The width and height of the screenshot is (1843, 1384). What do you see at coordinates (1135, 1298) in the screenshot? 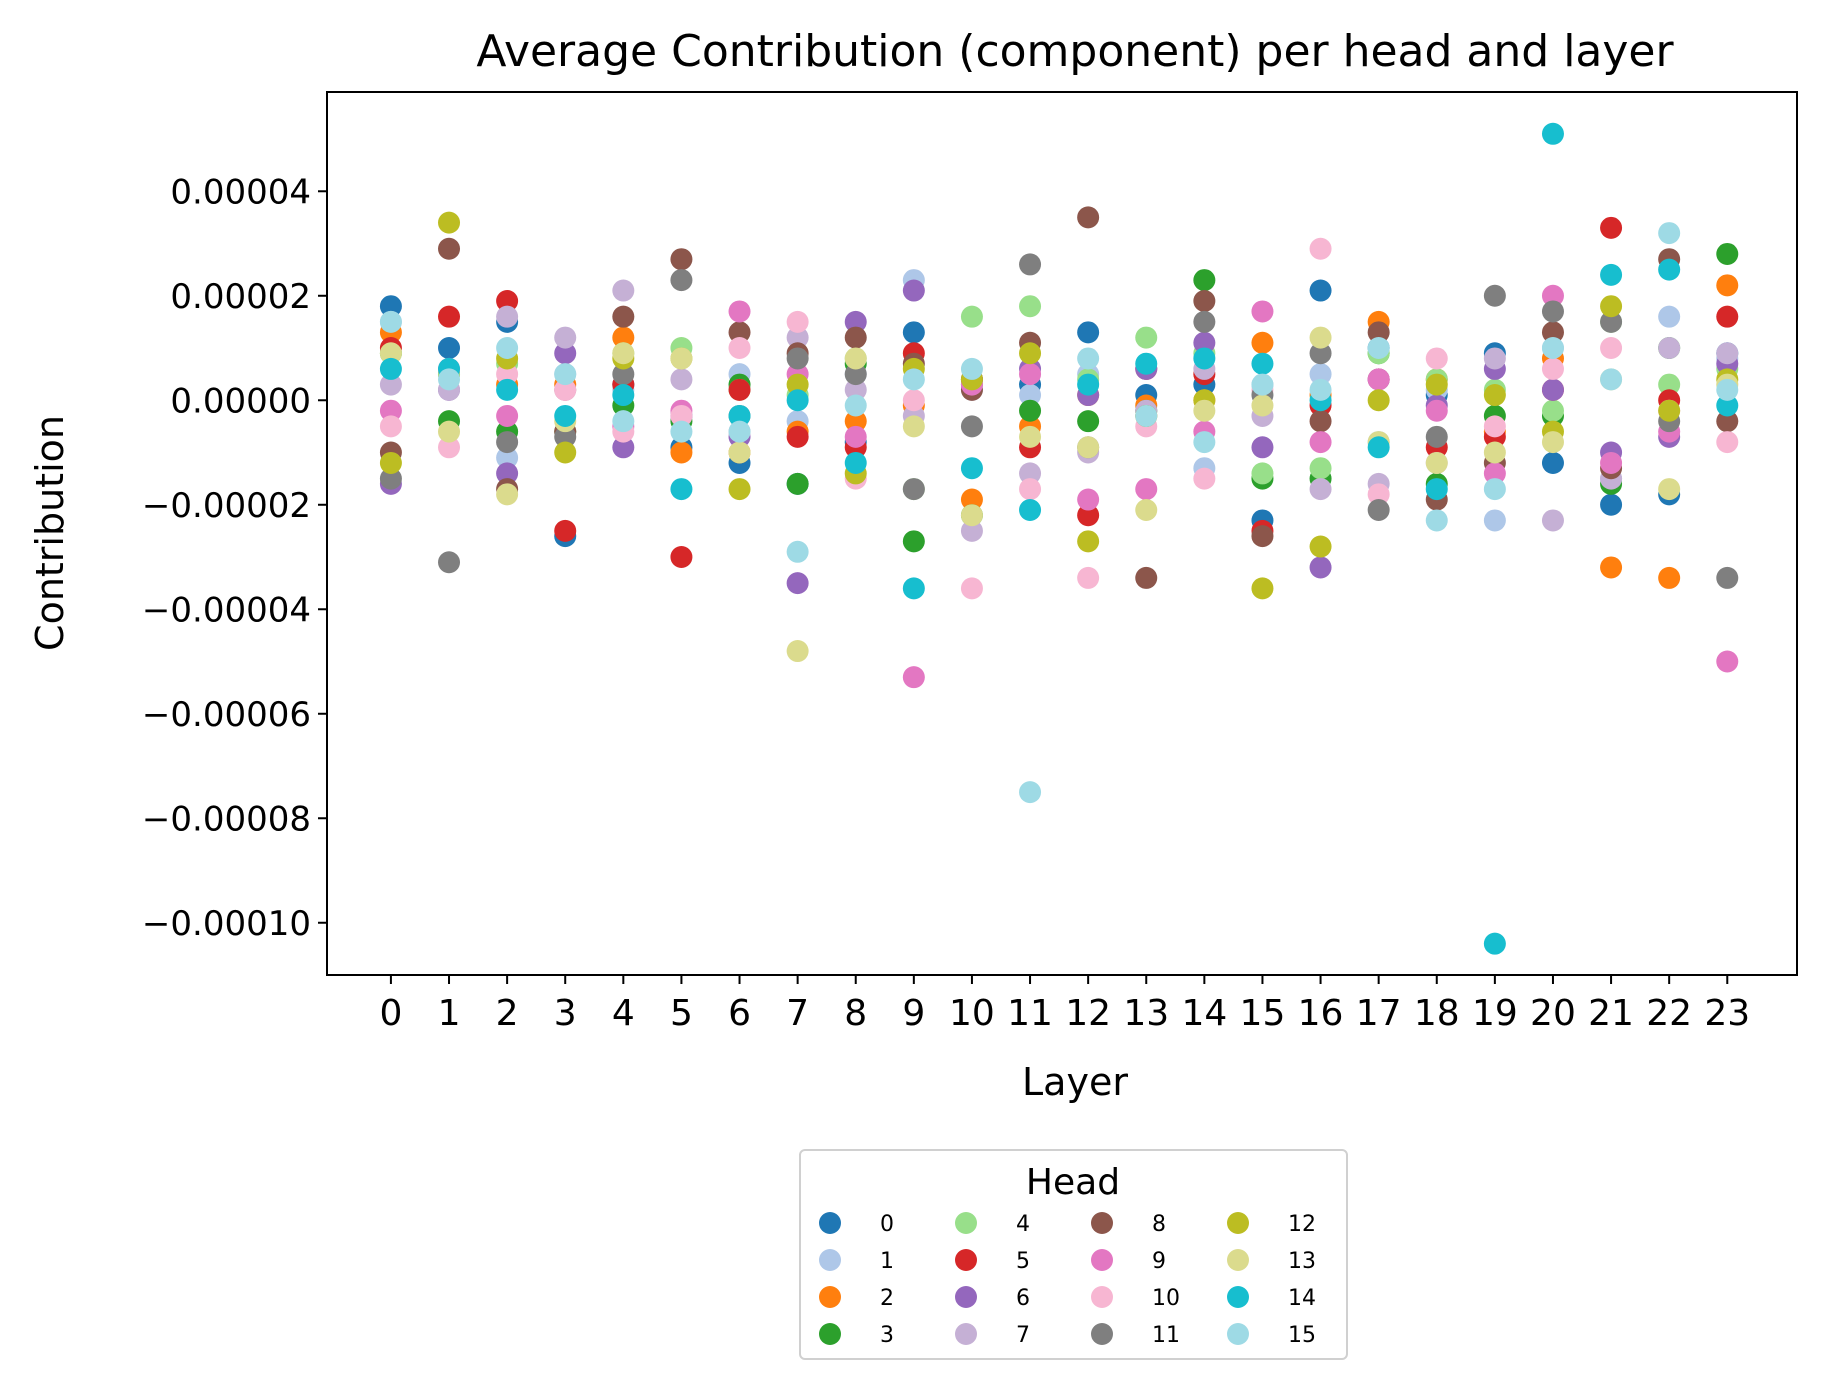
I see `legend-item-head-10: 10` at bounding box center [1135, 1298].